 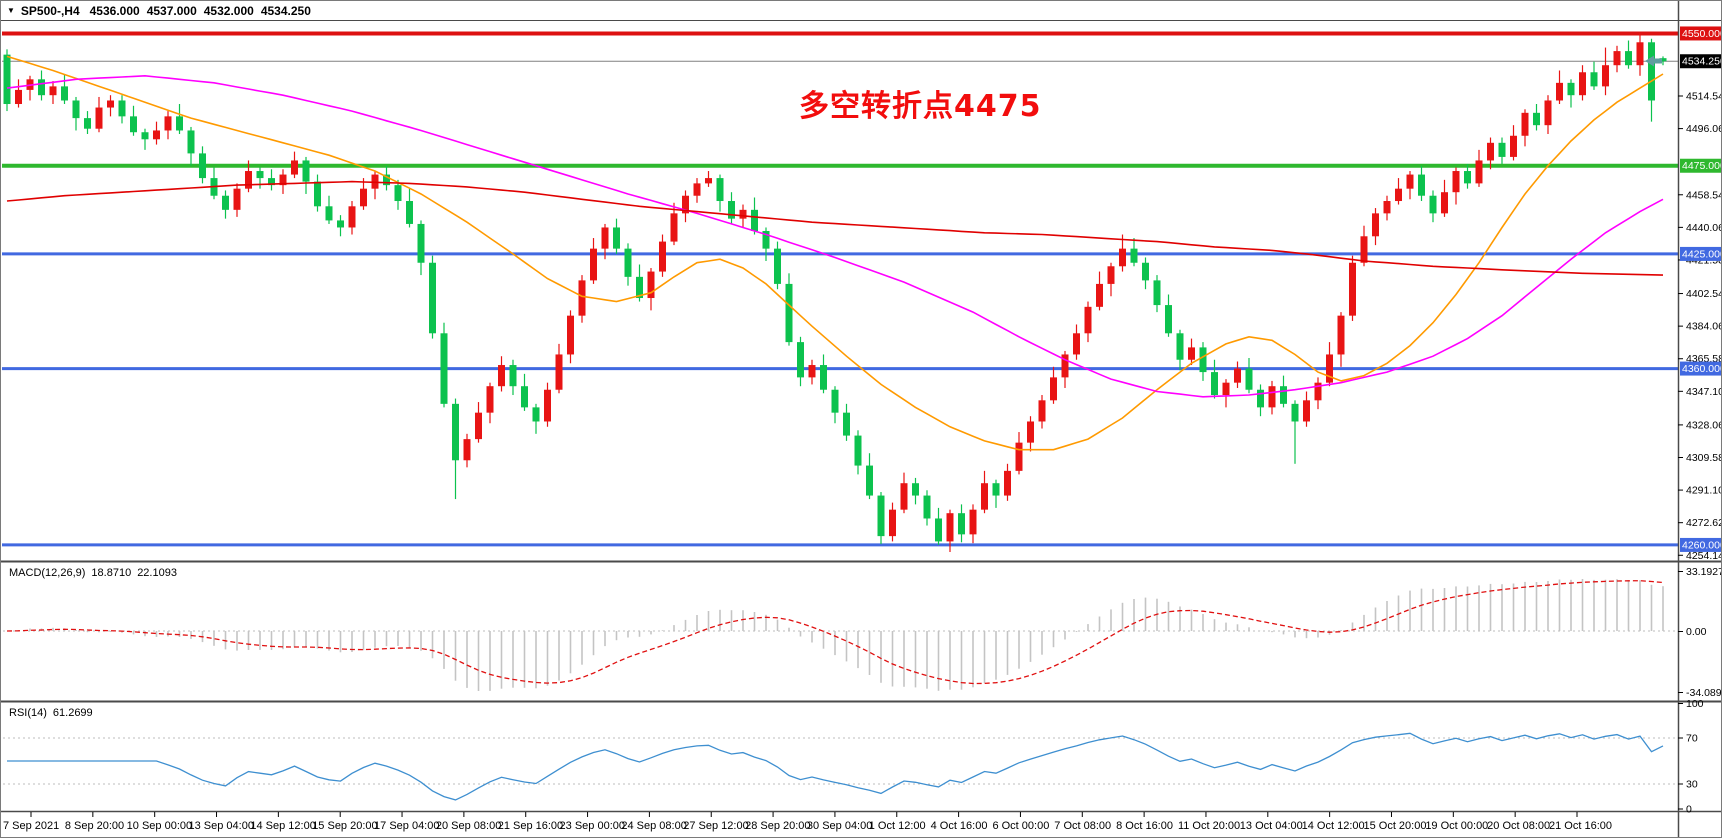 I want to click on rsi-line, so click(x=835, y=766).